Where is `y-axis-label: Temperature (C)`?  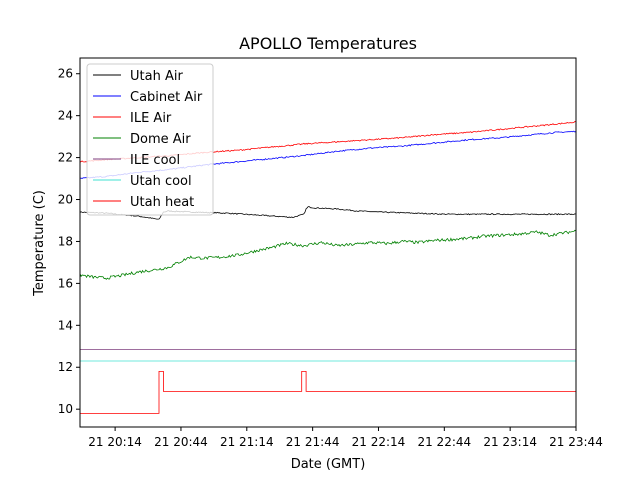 y-axis-label: Temperature (C) is located at coordinates (39, 243).